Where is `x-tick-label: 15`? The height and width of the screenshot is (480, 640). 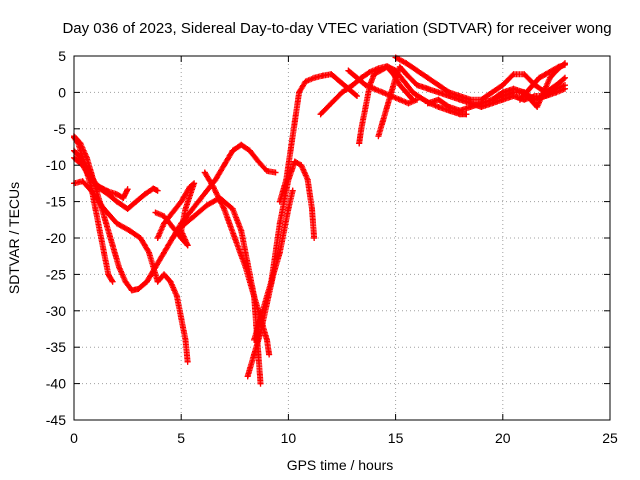
x-tick-label: 15 is located at coordinates (396, 438).